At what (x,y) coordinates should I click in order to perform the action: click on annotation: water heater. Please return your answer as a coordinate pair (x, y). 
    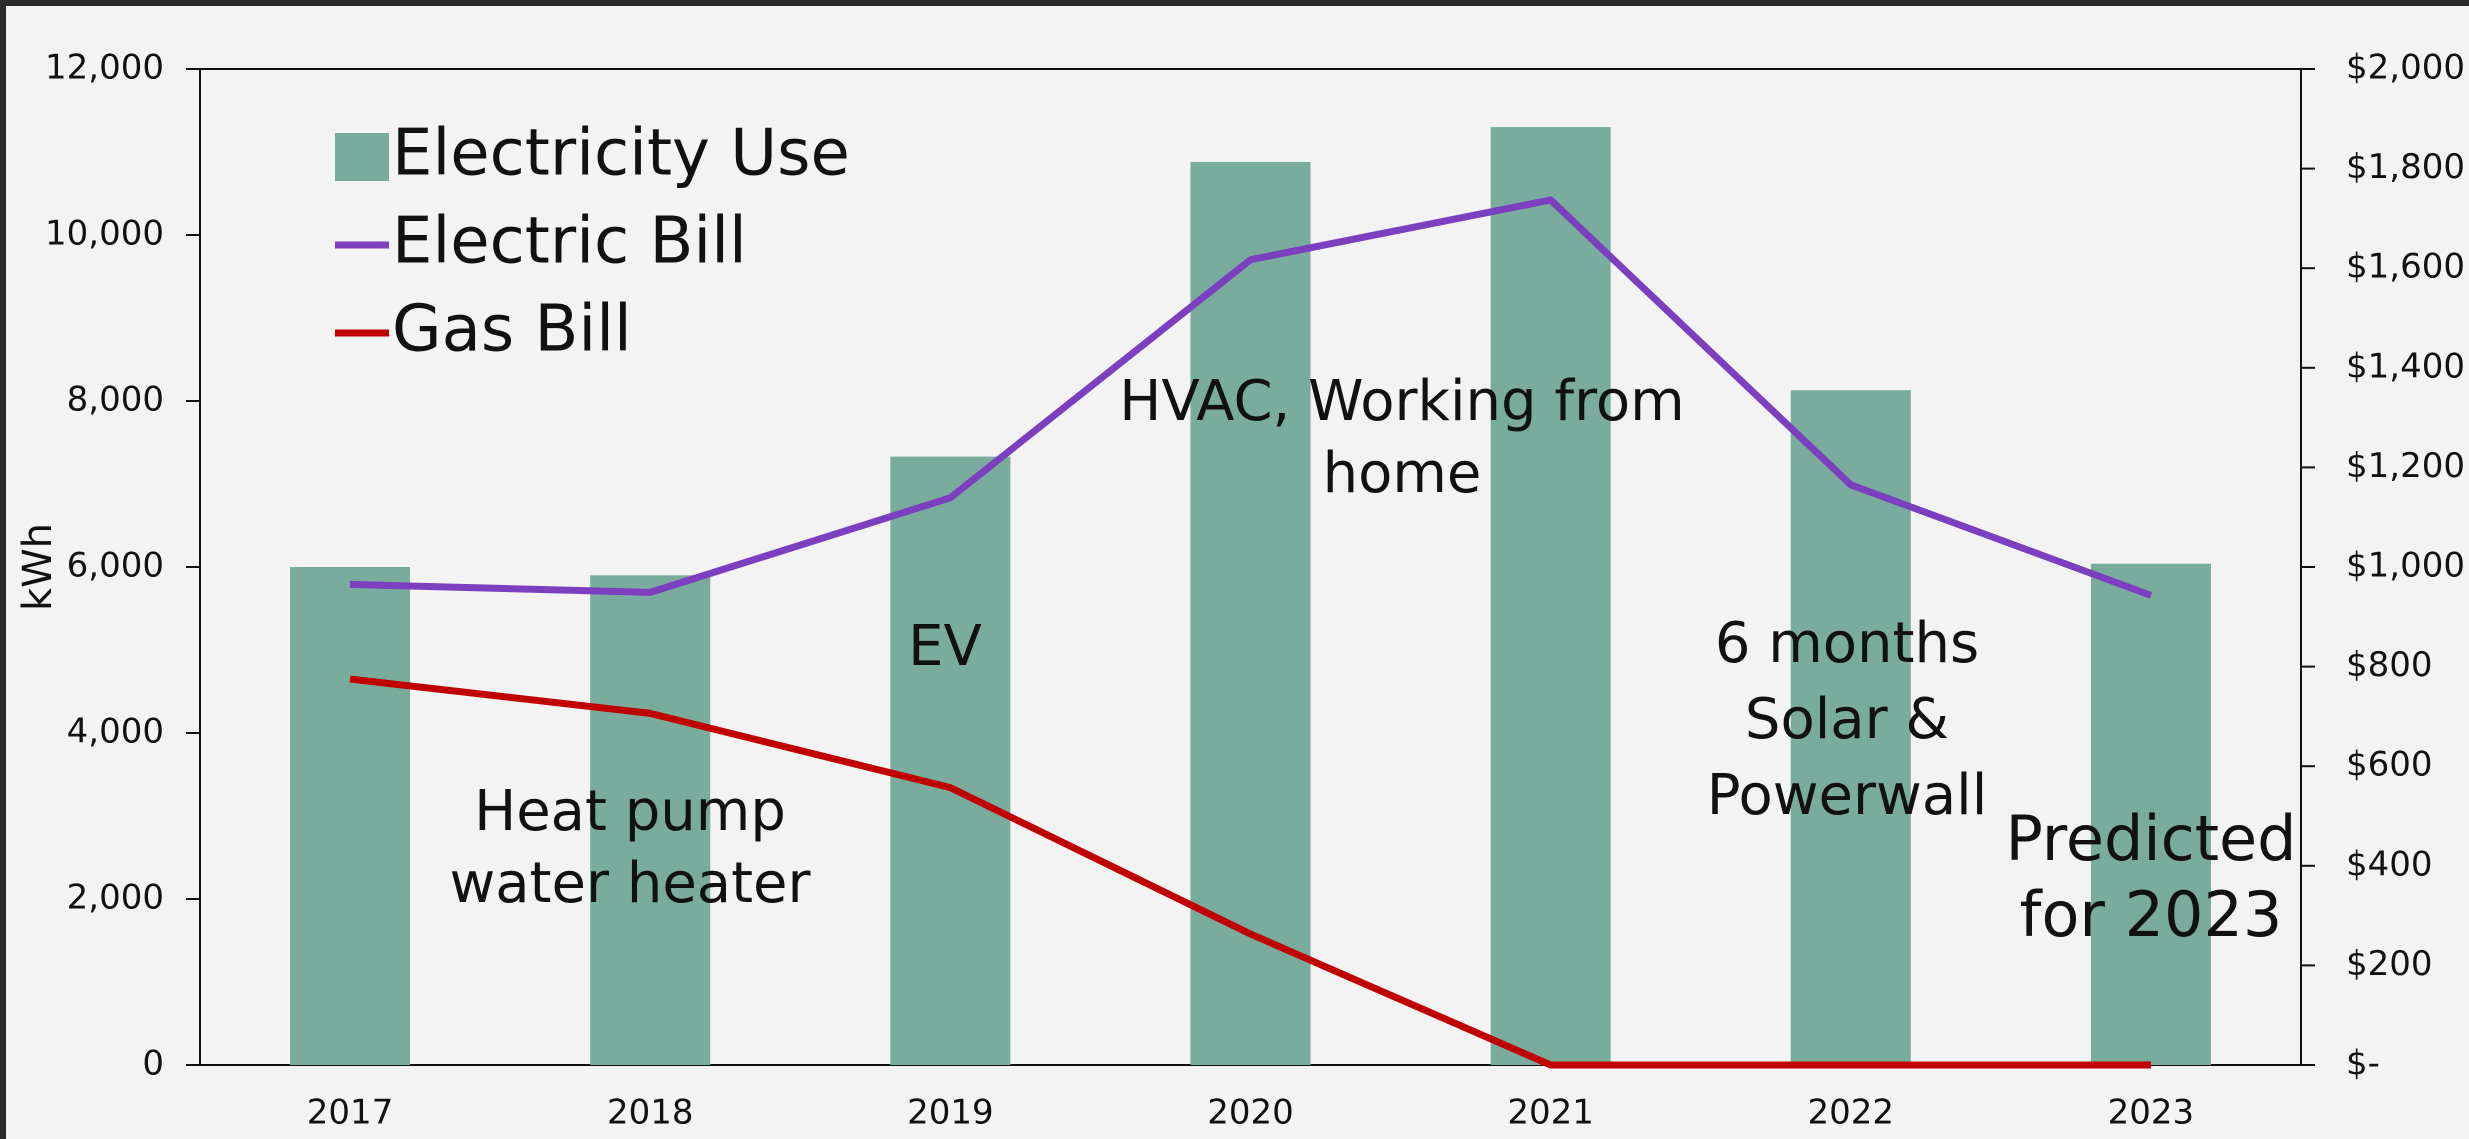
    Looking at the image, I should click on (630, 883).